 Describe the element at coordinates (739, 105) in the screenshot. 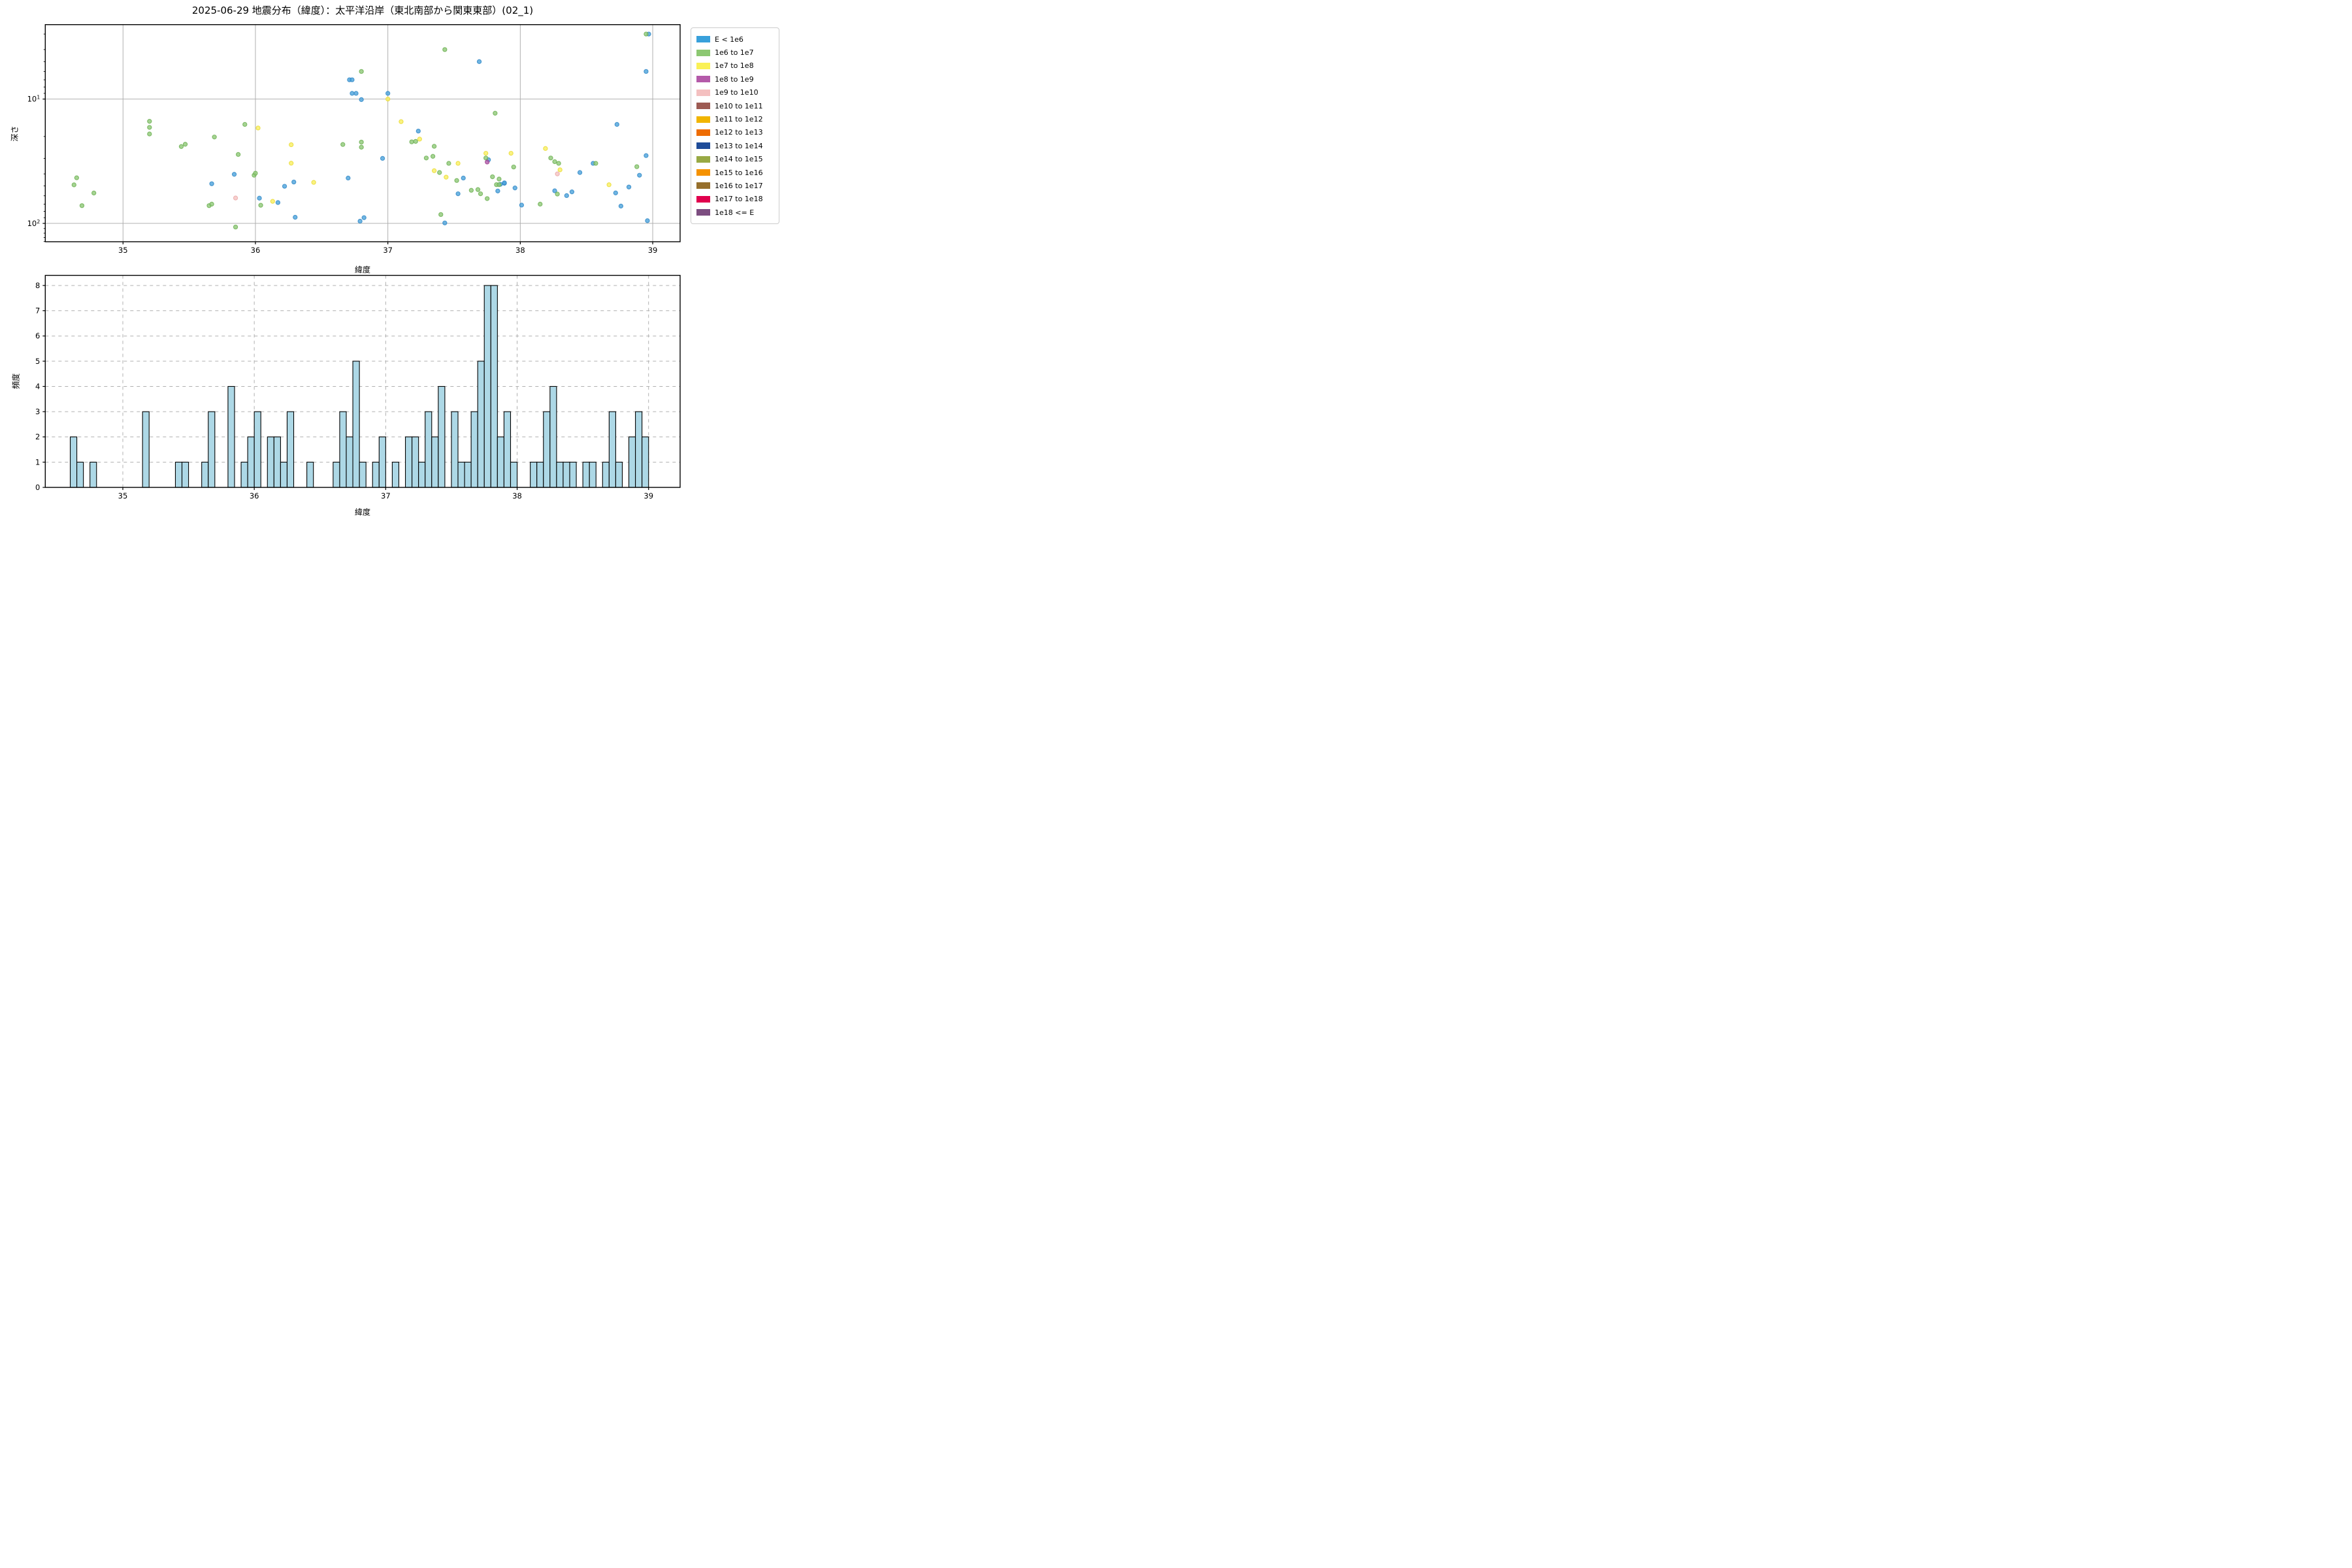

I see `legend-label: 1e10 to 1e11` at that location.